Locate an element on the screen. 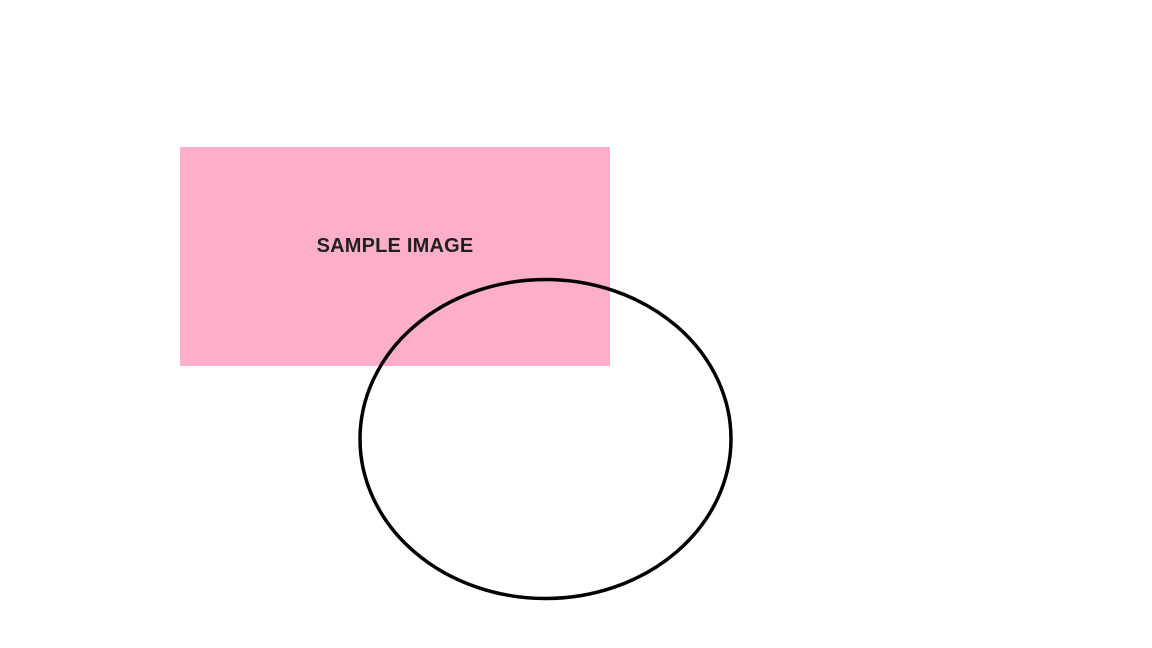 This screenshot has height=648, width=1152. sample-image-placeholder: SAMPLE IMAGE is located at coordinates (395, 256).